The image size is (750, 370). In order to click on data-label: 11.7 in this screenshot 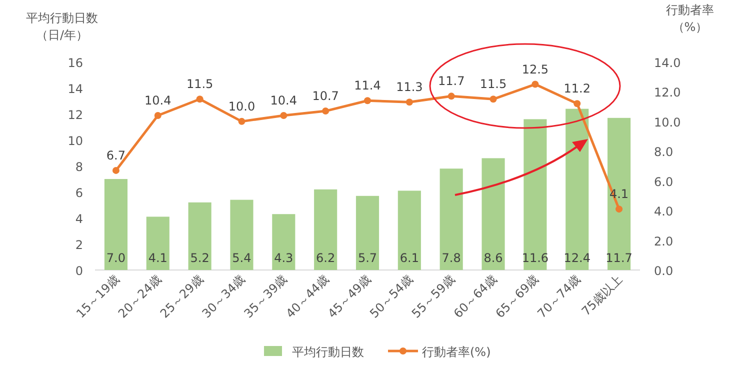, I will do `click(451, 81)`.